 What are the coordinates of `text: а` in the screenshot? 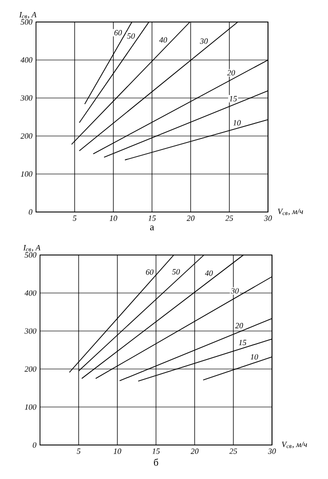 It's located at (152, 228).